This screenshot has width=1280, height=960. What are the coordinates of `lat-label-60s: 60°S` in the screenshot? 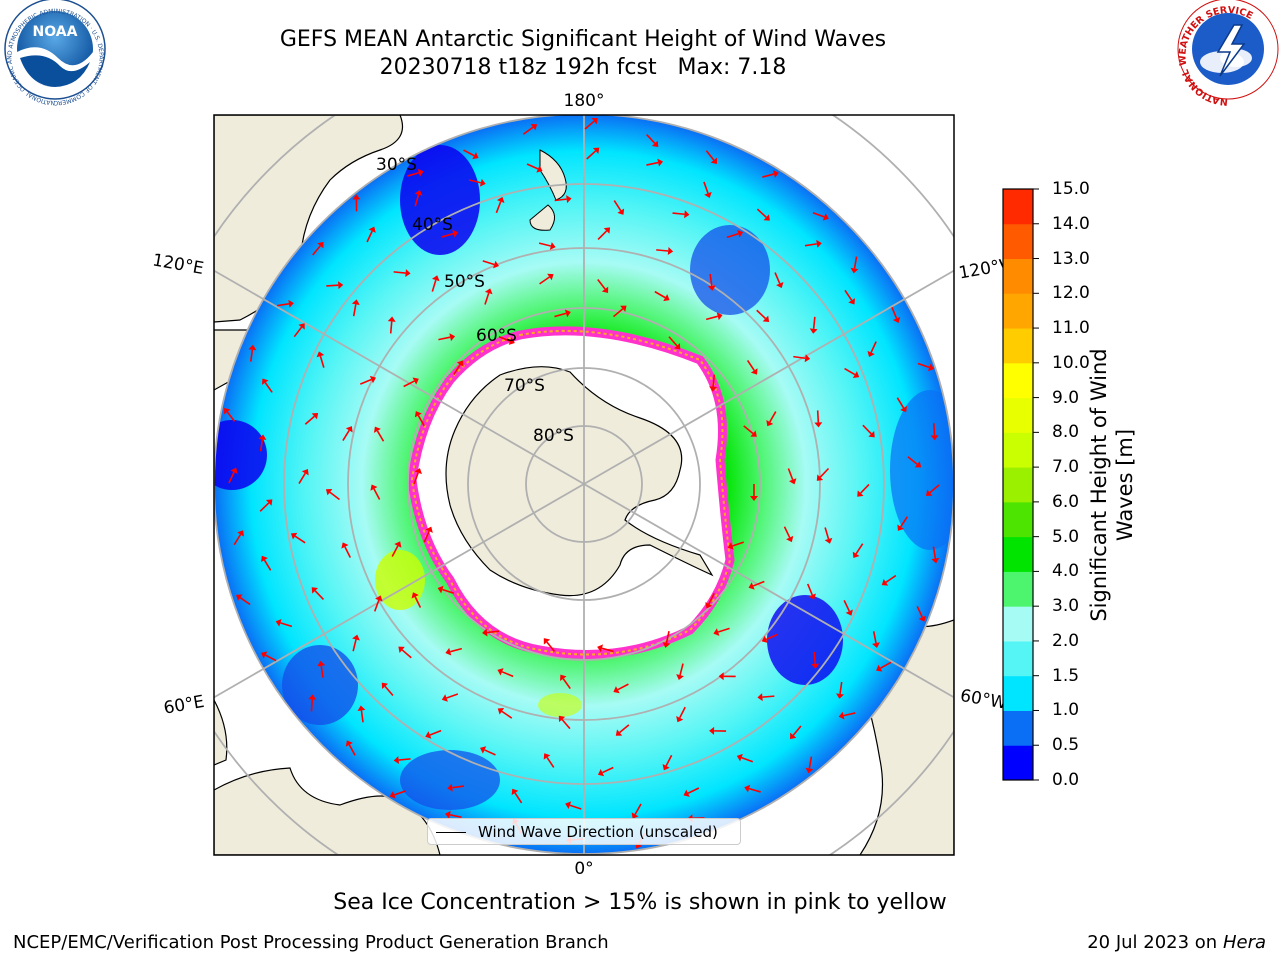 It's located at (496, 336).